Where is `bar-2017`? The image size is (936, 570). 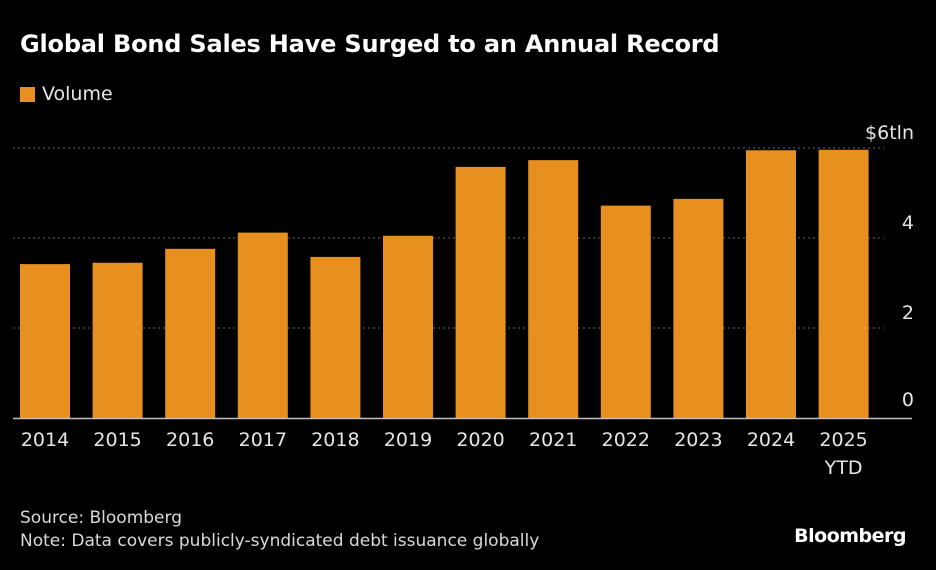
bar-2017 is located at coordinates (262, 325).